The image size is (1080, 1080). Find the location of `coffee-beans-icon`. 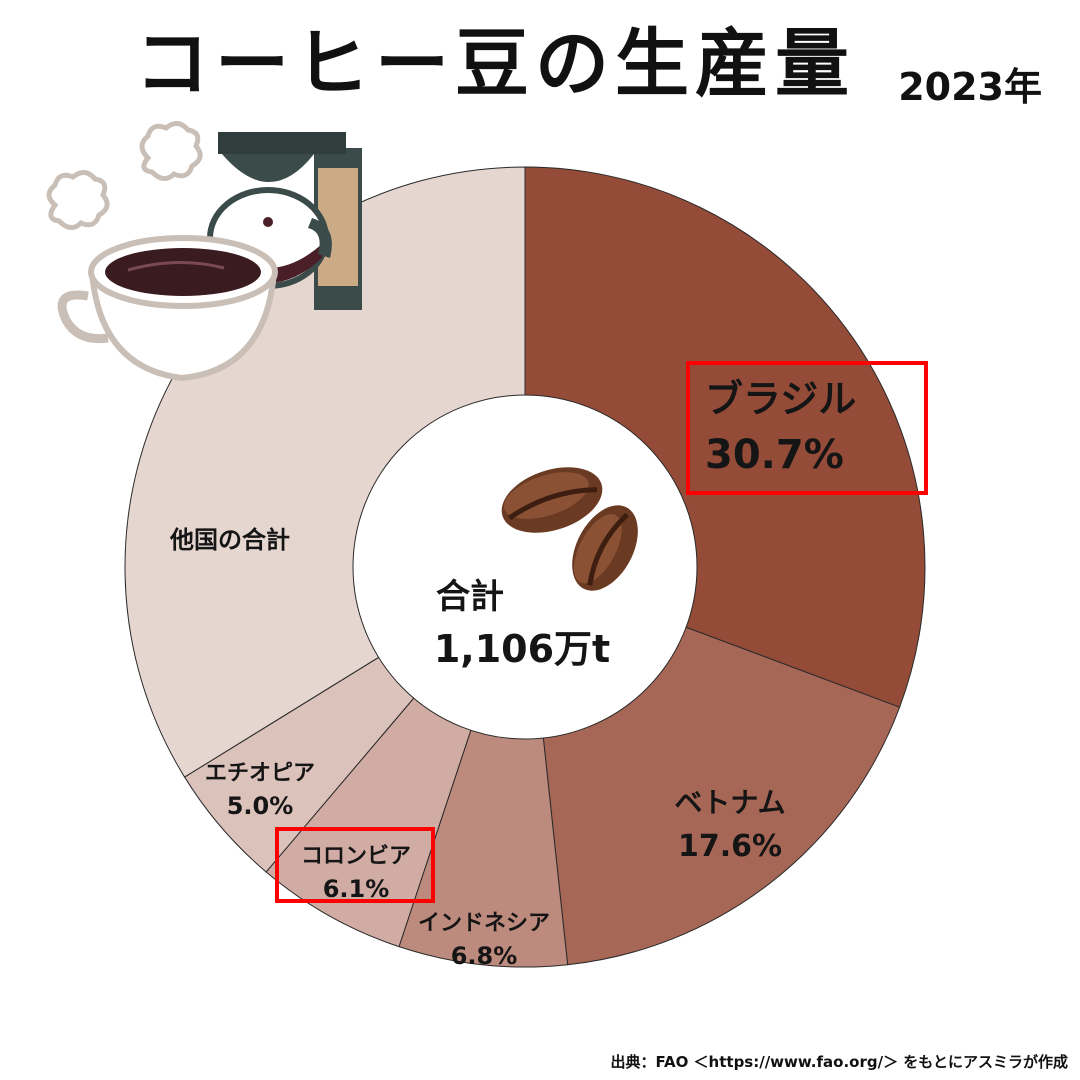

coffee-beans-icon is located at coordinates (569, 529).